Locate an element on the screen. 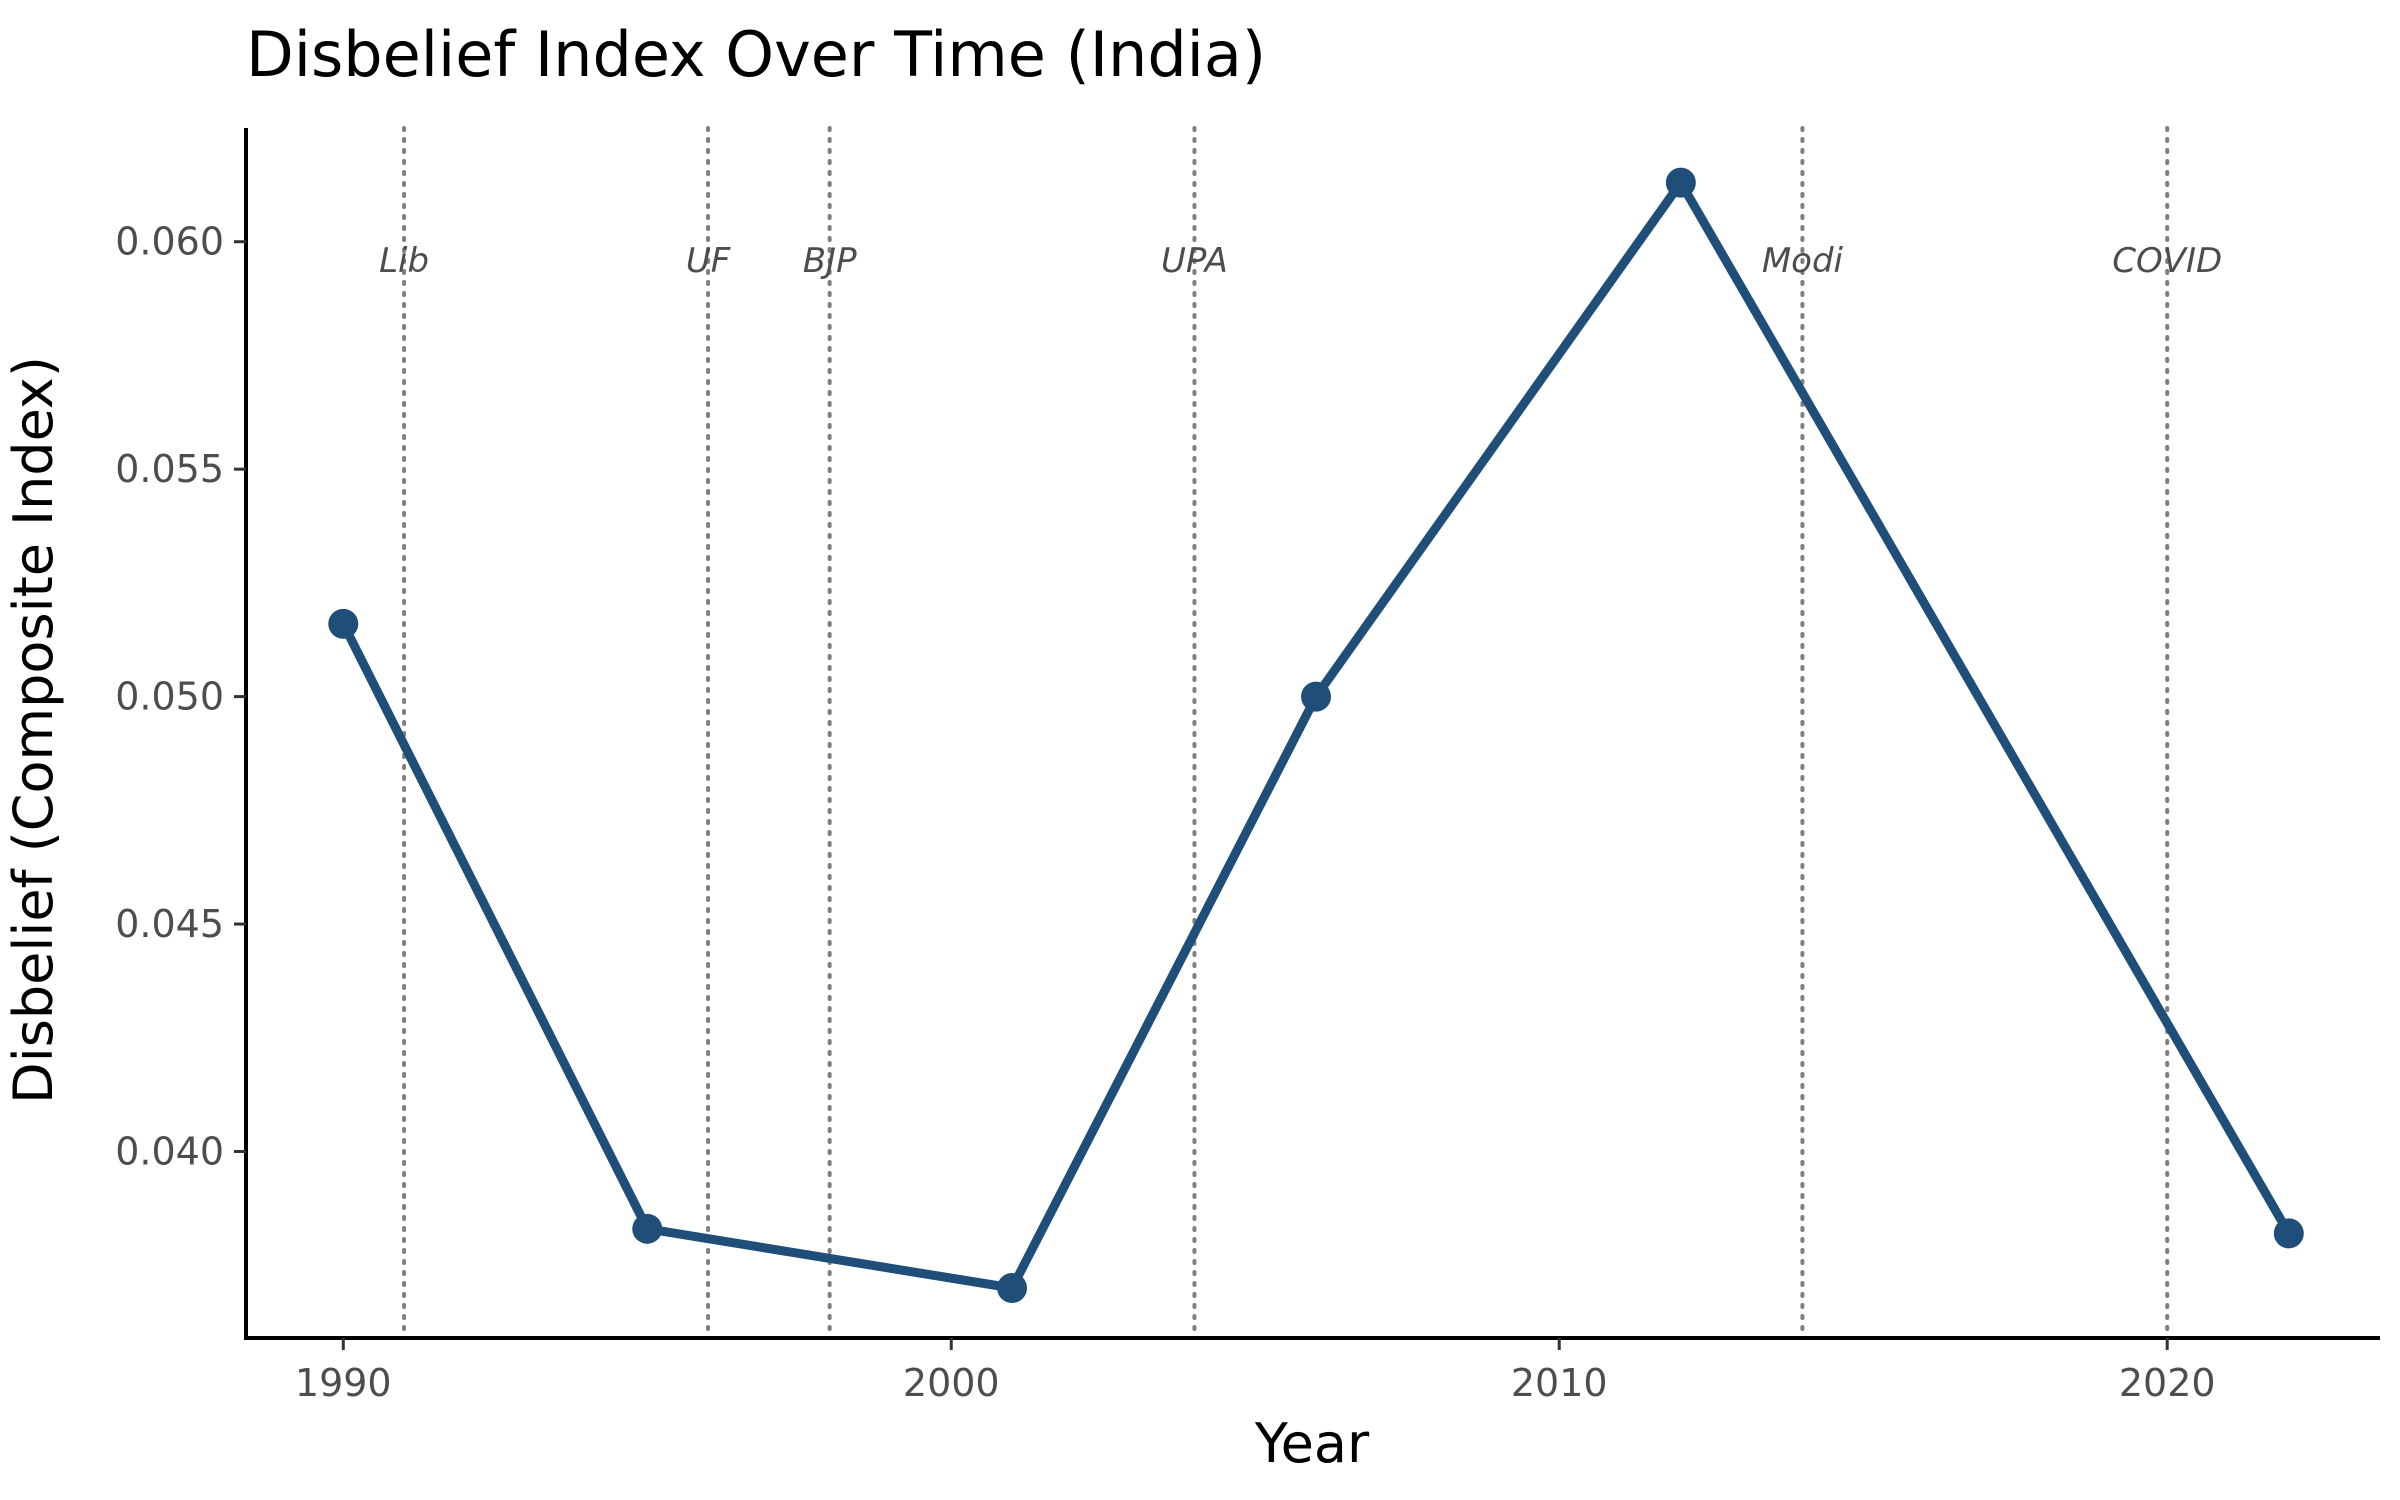  event-label-covid: COVID is located at coordinates (2167, 261).